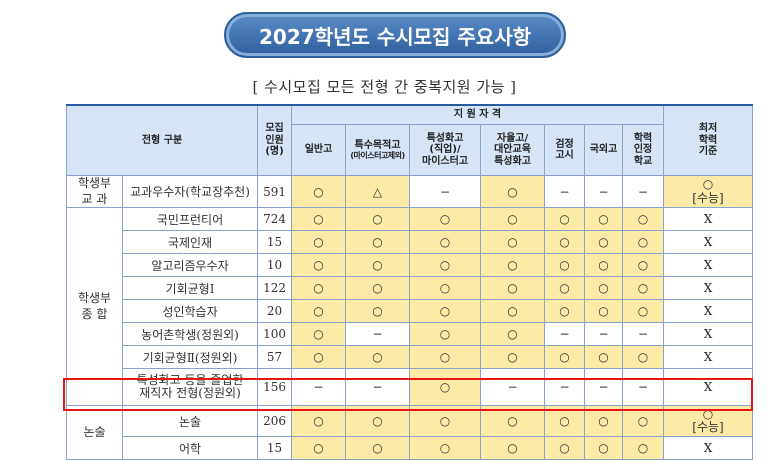 The width and height of the screenshot is (769, 460). Describe the element at coordinates (190, 311) in the screenshot. I see `row-name: 성인학습자` at that location.